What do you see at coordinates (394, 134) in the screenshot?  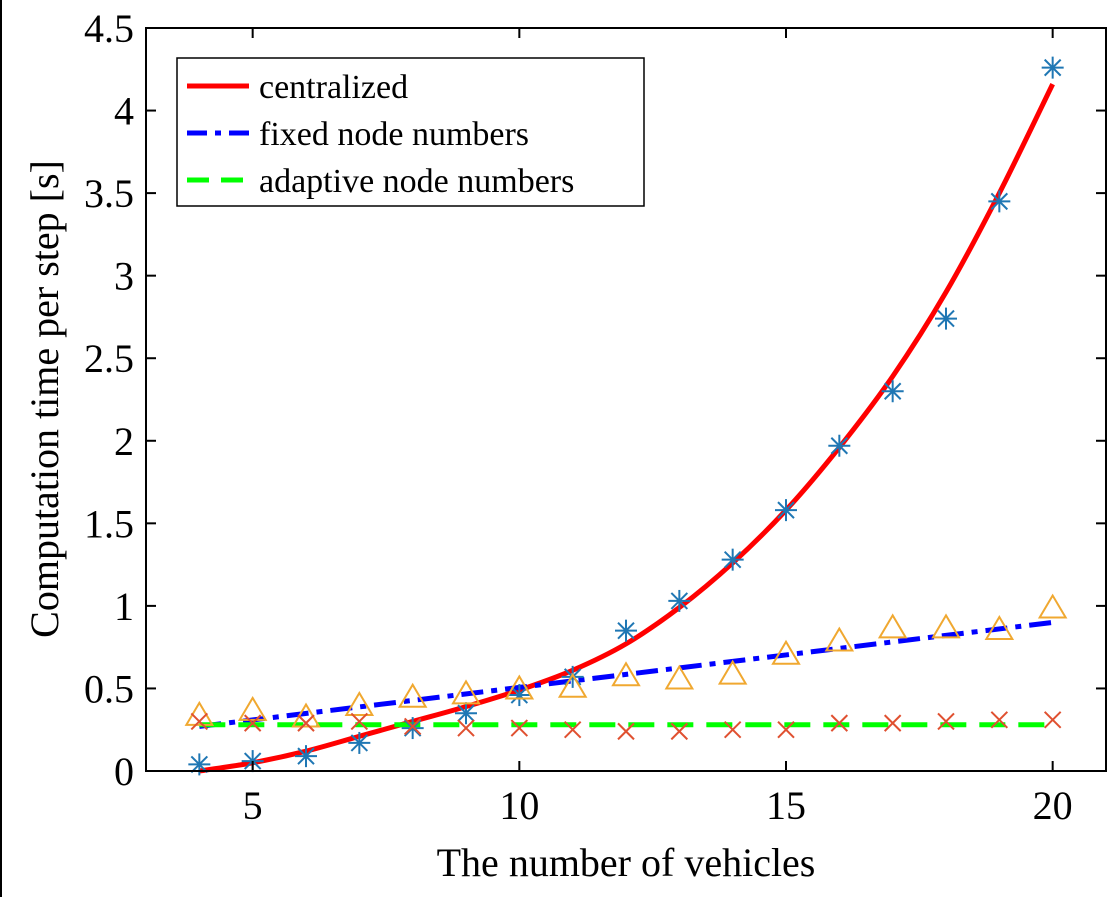 I see `legend-label: fixed node numbers` at bounding box center [394, 134].